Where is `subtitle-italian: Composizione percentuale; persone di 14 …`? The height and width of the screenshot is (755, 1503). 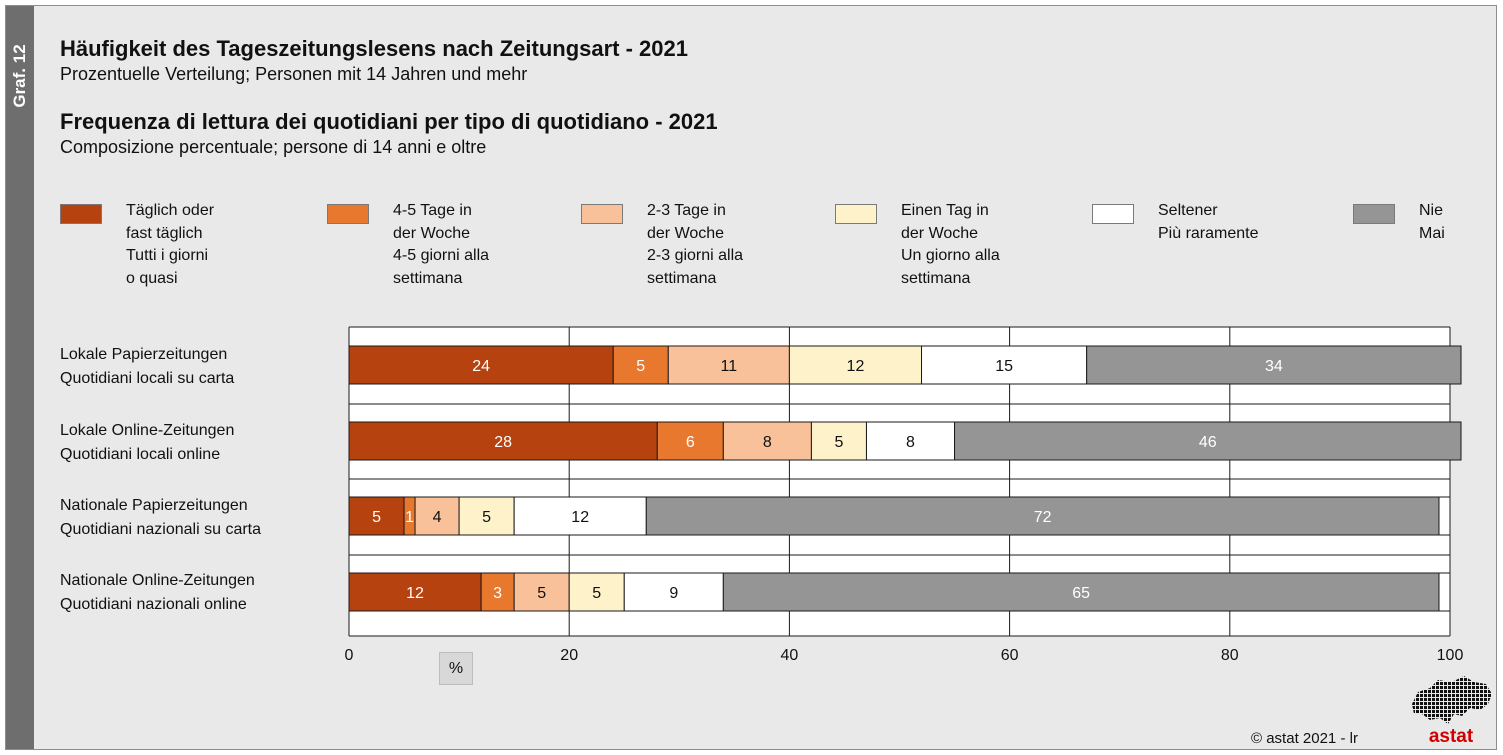 subtitle-italian: Composizione percentuale; persone di 14 … is located at coordinates (273, 147).